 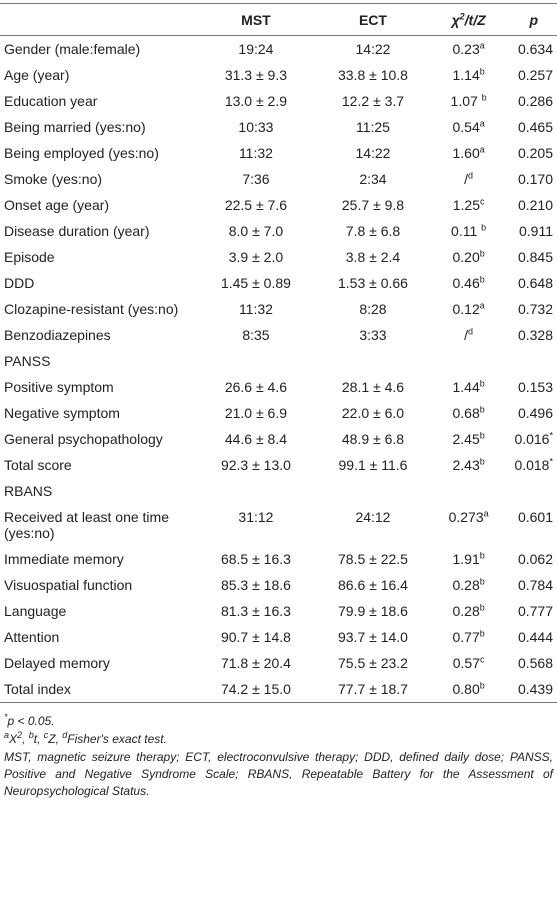 What do you see at coordinates (256, 689) in the screenshot?
I see `cell-mst: 74.2 ± 15.0` at bounding box center [256, 689].